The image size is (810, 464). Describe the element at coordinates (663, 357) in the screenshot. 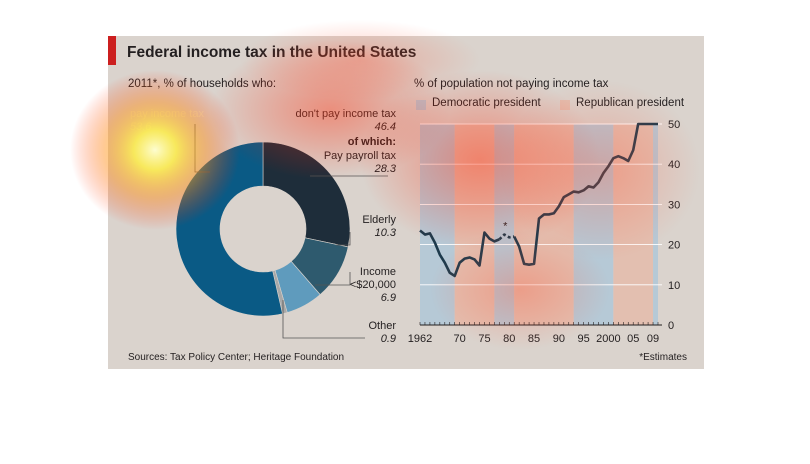

I see `estimates-footnote: *Estimates` at that location.